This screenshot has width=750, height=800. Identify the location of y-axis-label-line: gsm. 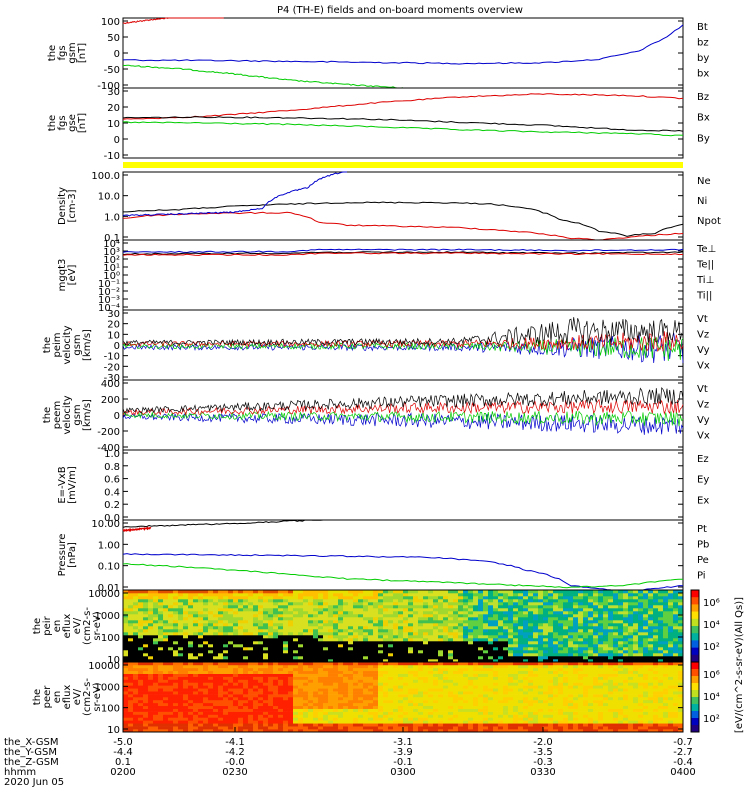
(72, 52).